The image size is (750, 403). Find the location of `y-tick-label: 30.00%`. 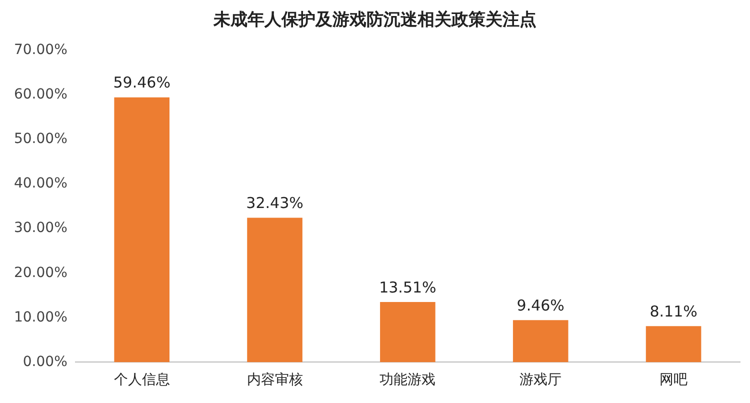

y-tick-label: 30.00% is located at coordinates (41, 228).